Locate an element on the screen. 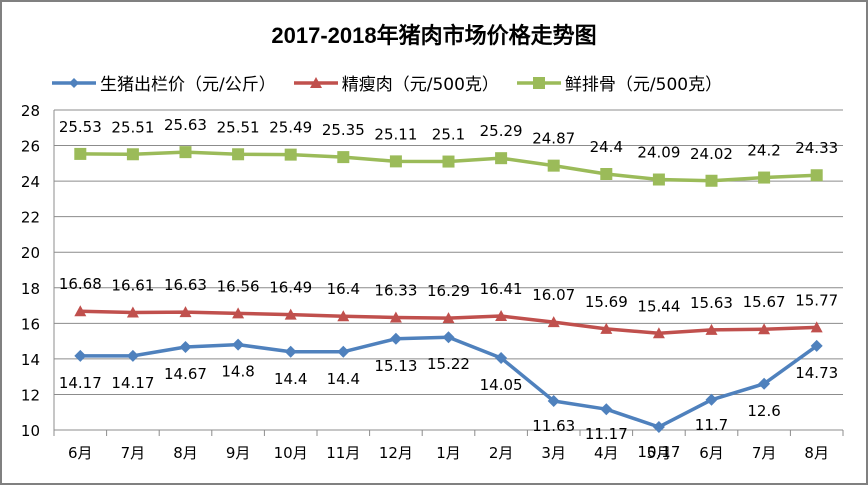  legend-item-spare-ribs: 鲜排骨（元/500克） is located at coordinates (619, 82).